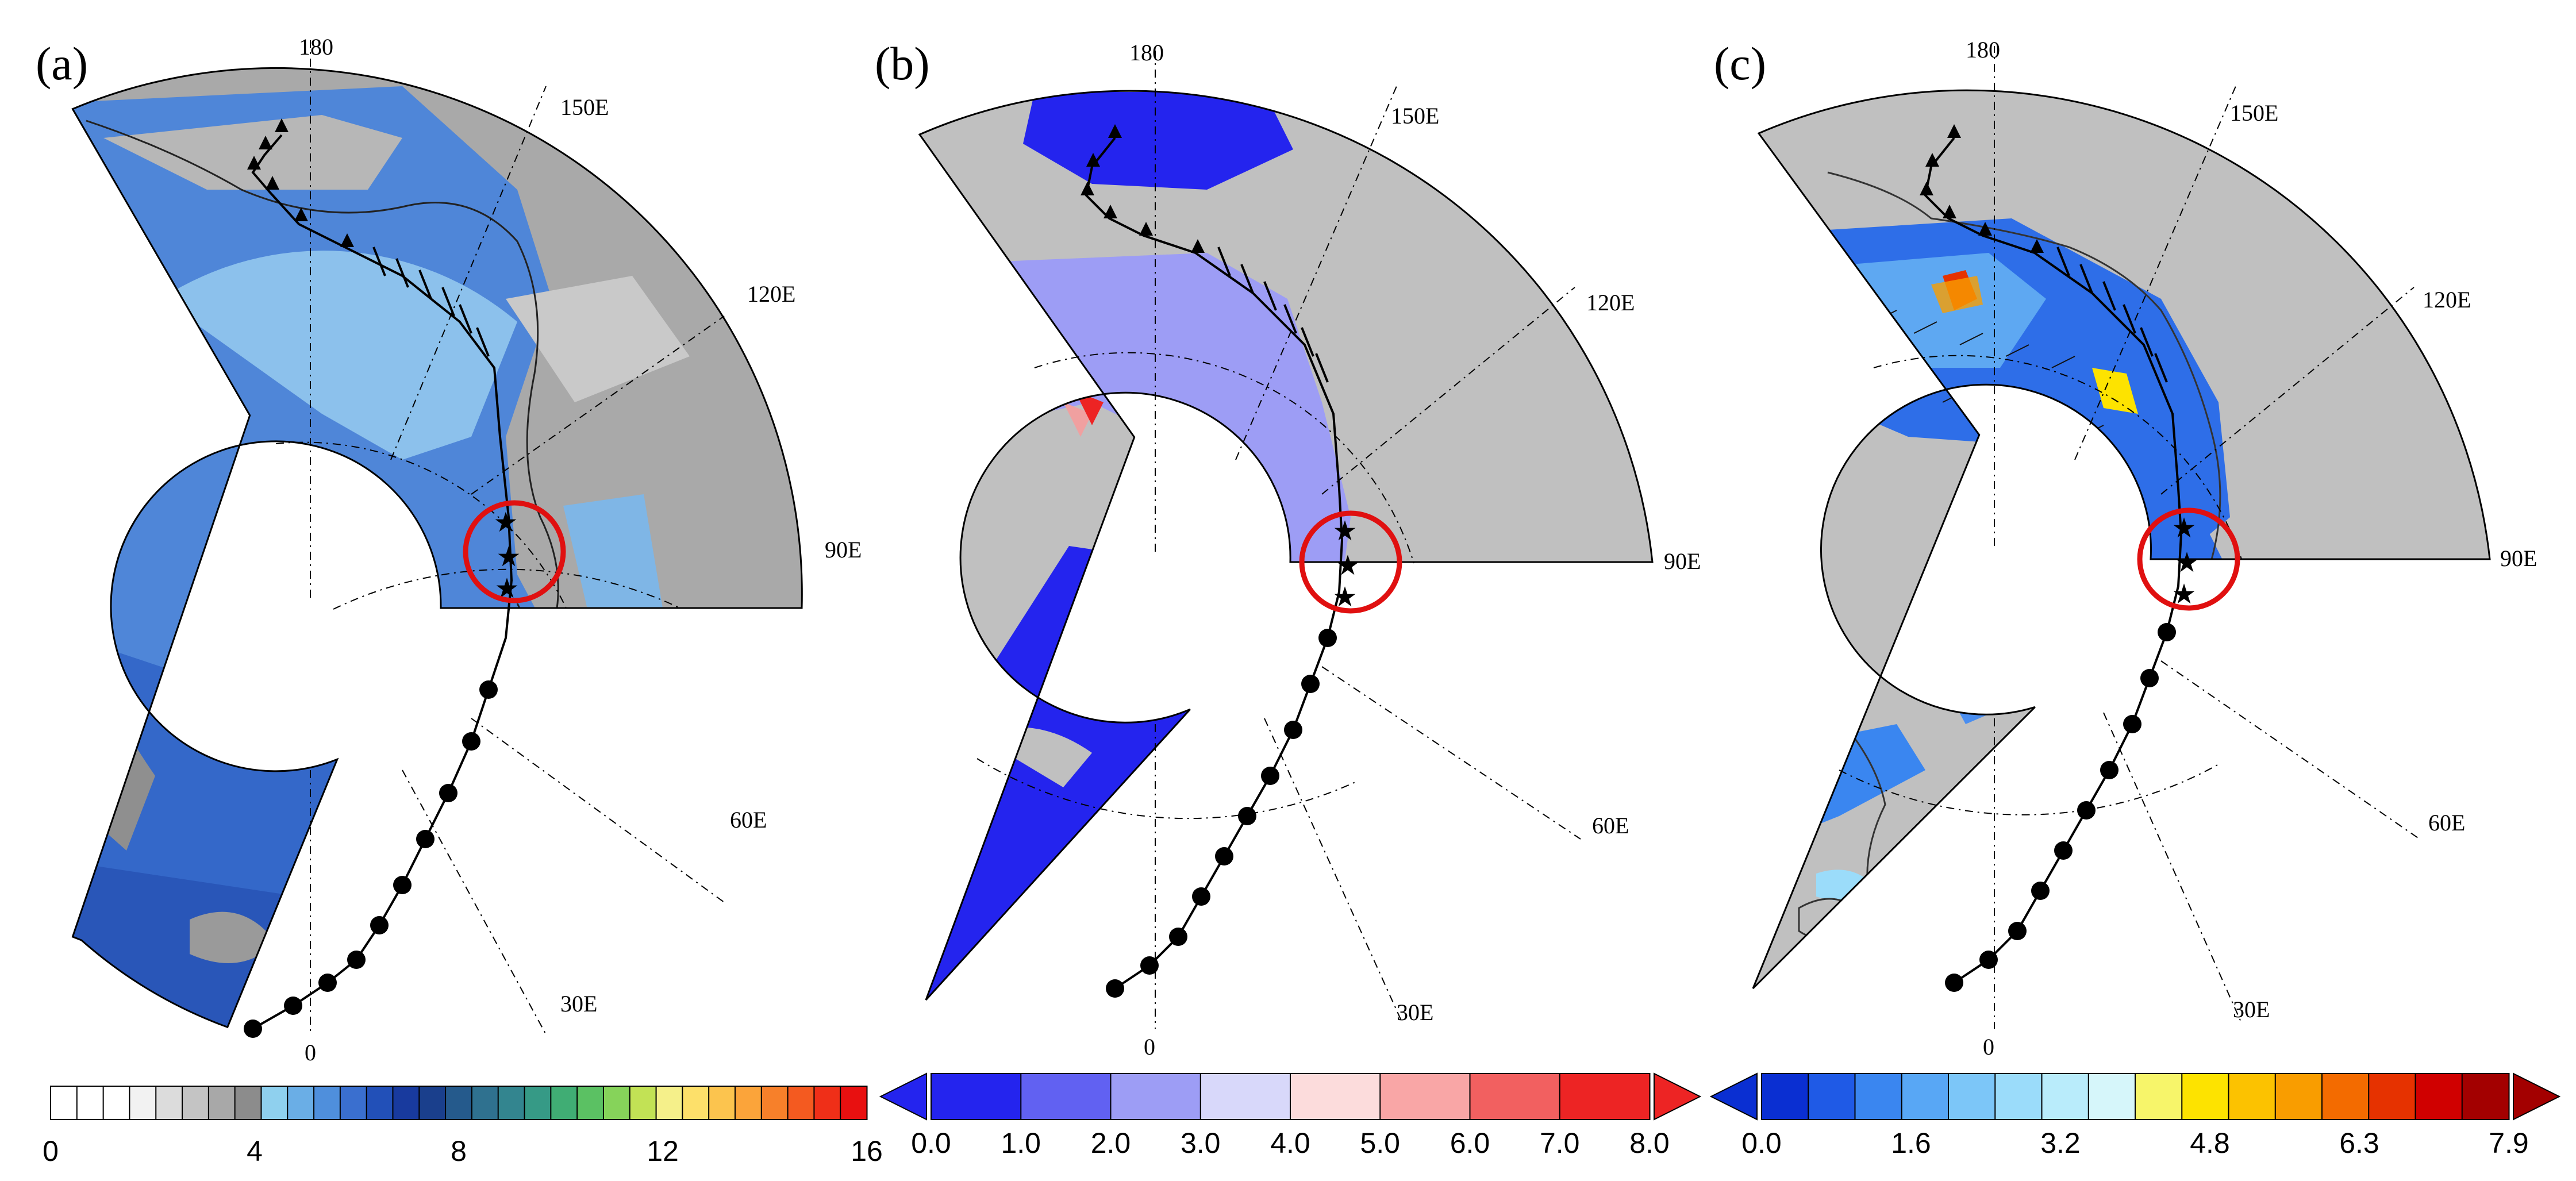  I want to click on colorbar-b: 0.0 1.0 2.0 3.0 4.0 5.0 6.0 7.0 8.0, so click(1290, 1115).